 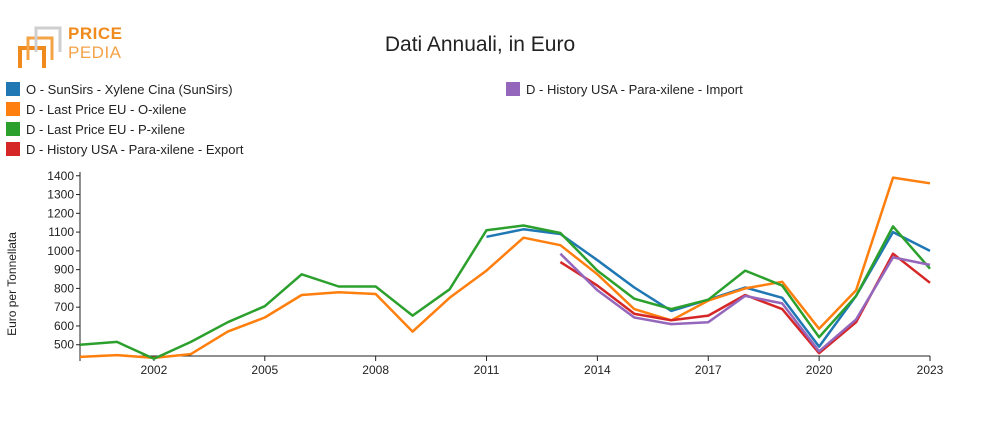 What do you see at coordinates (60, 176) in the screenshot?
I see `y-tick-label: 1400` at bounding box center [60, 176].